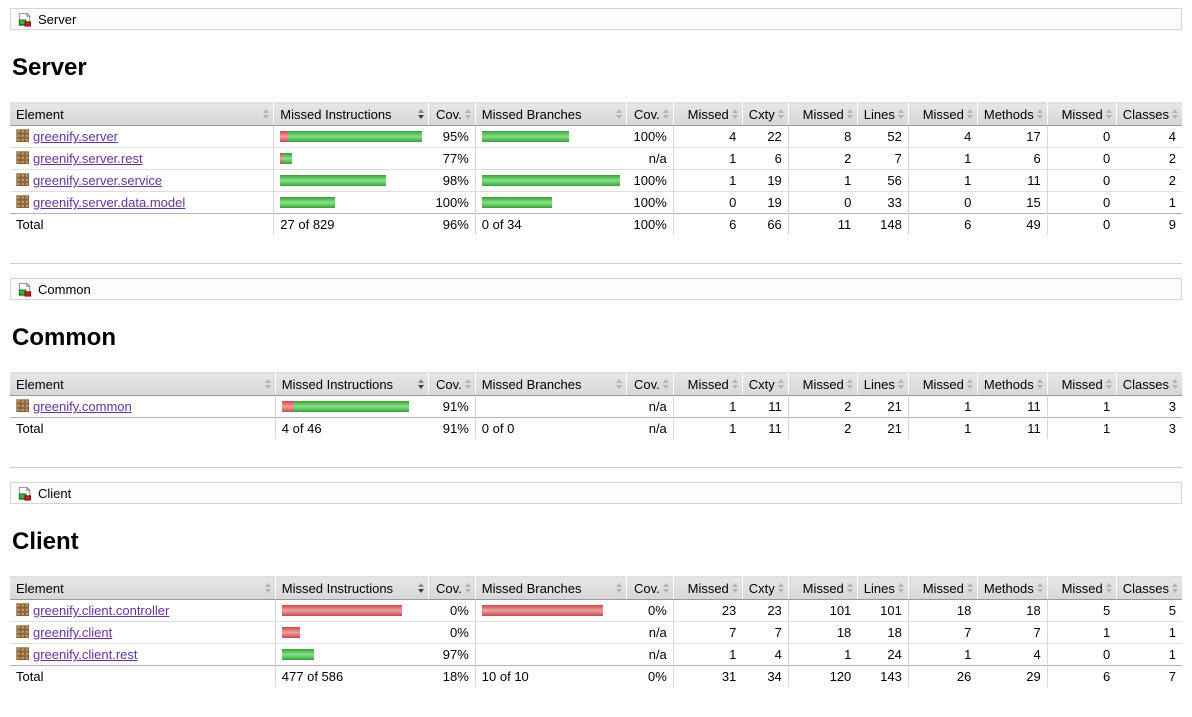  I want to click on methods-cell: 18, so click(1012, 610).